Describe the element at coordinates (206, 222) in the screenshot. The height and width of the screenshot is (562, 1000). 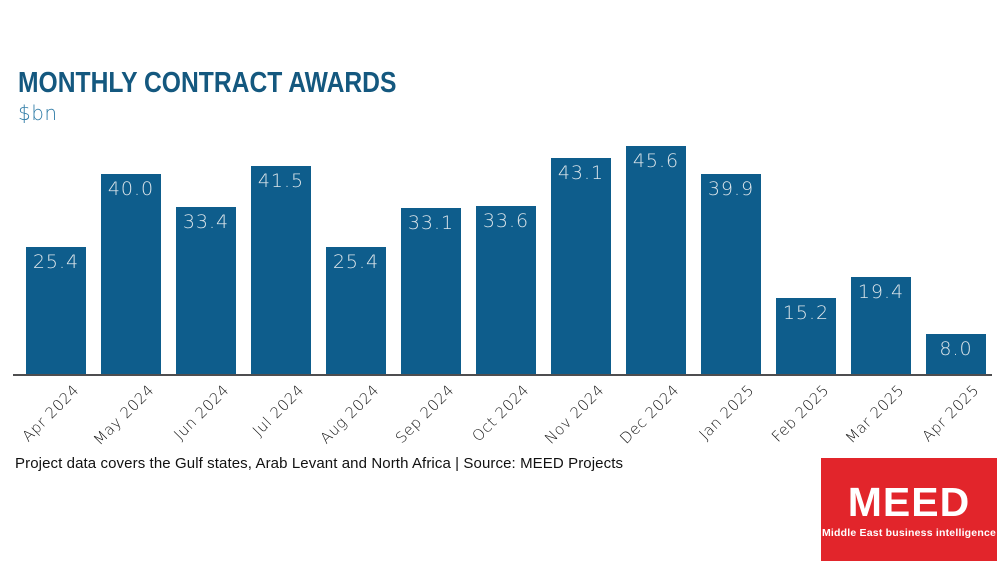
I see `bar-value-label: 33.4` at that location.